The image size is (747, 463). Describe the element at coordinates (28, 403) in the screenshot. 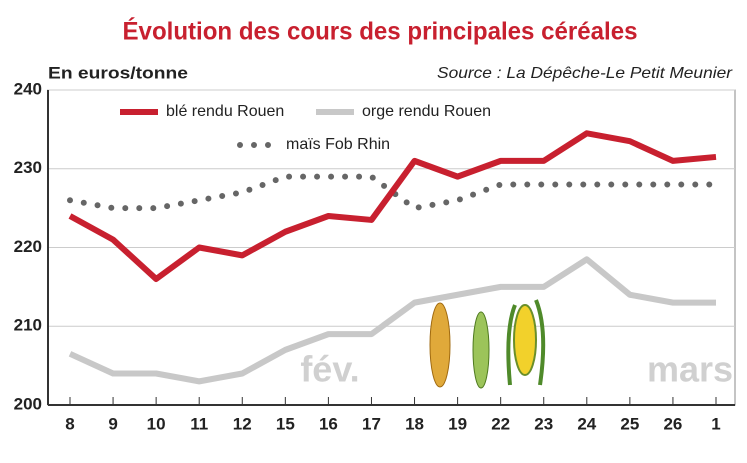

I see `y-tick-label: 200` at that location.